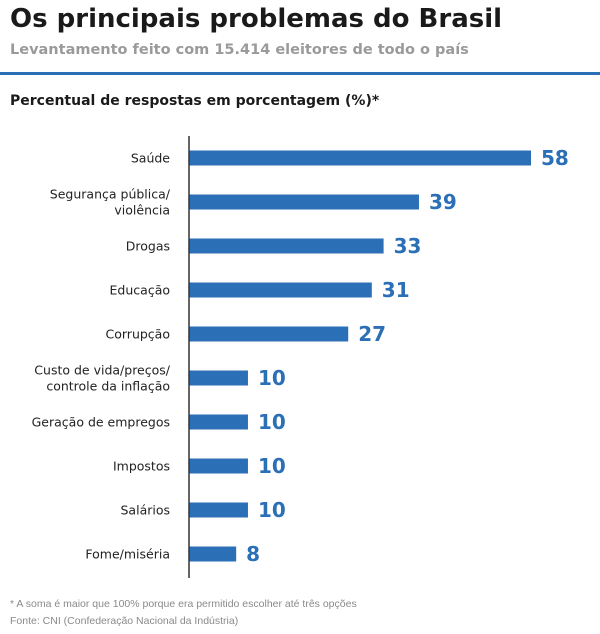  I want to click on category-label: Salários, so click(146, 510).